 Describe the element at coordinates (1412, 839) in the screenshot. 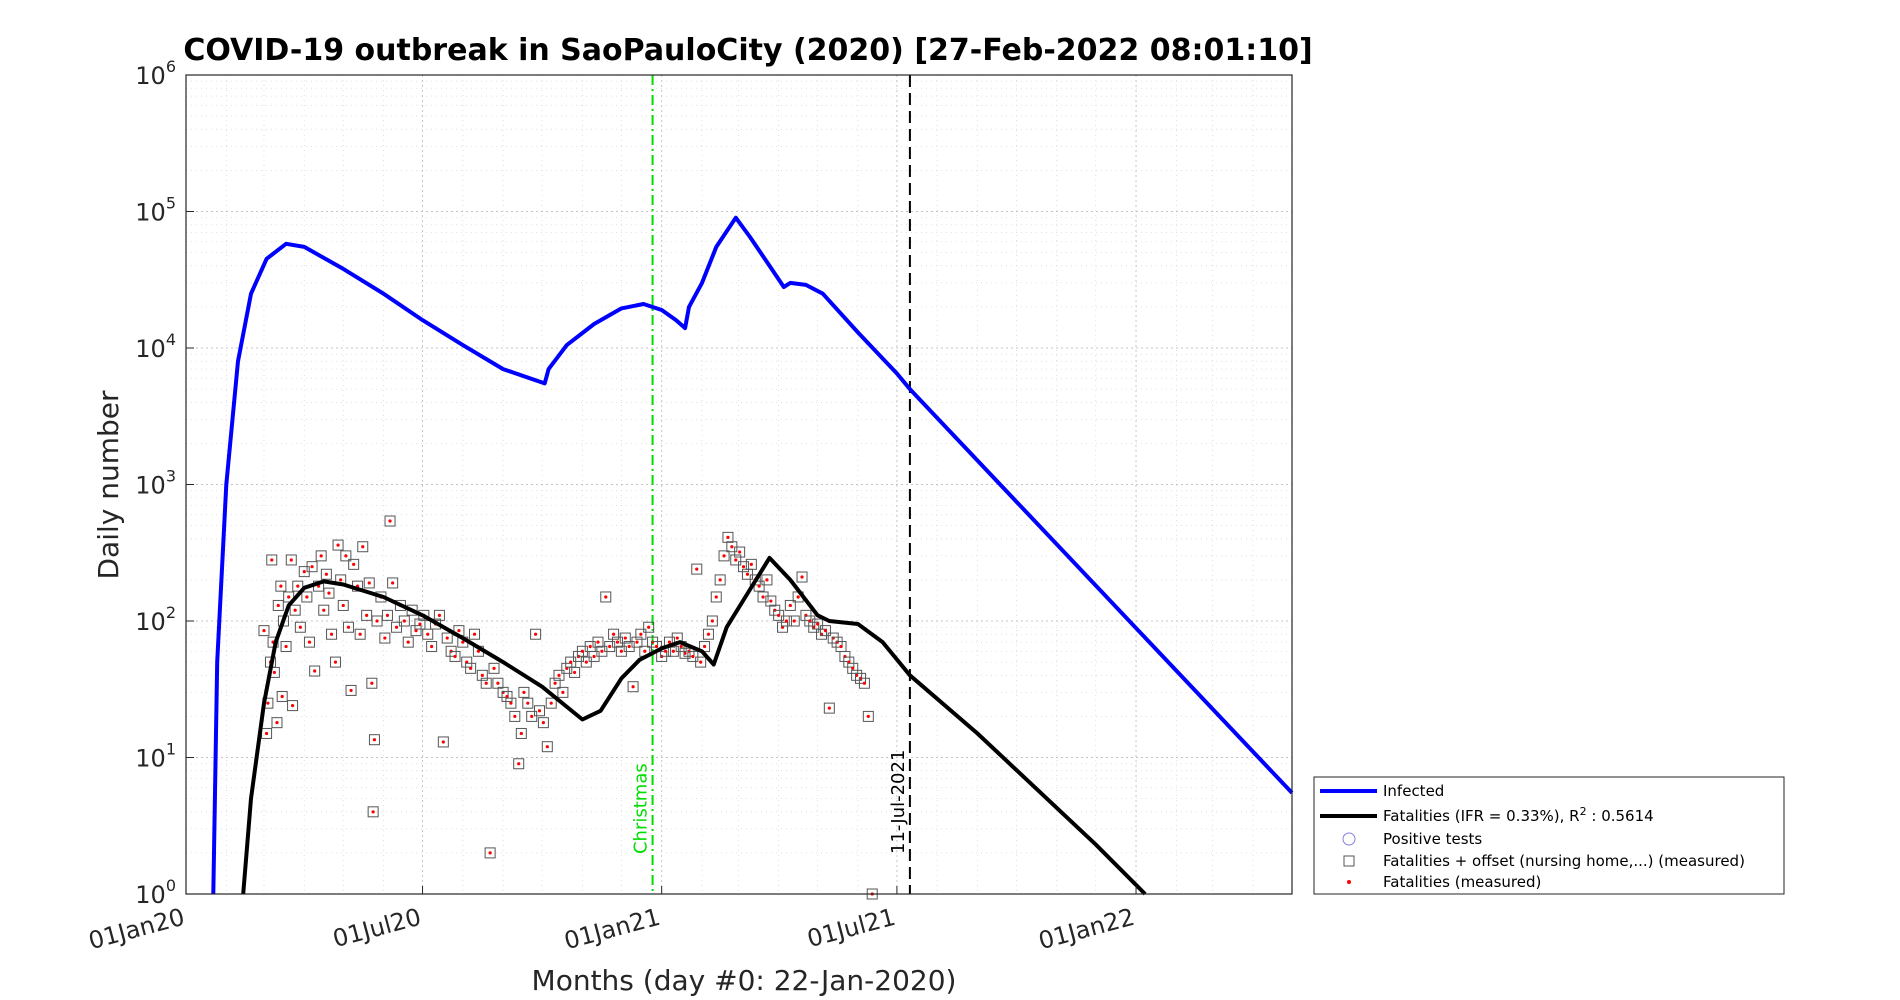

I see `legend-item-positive-tests: Positive tests` at that location.